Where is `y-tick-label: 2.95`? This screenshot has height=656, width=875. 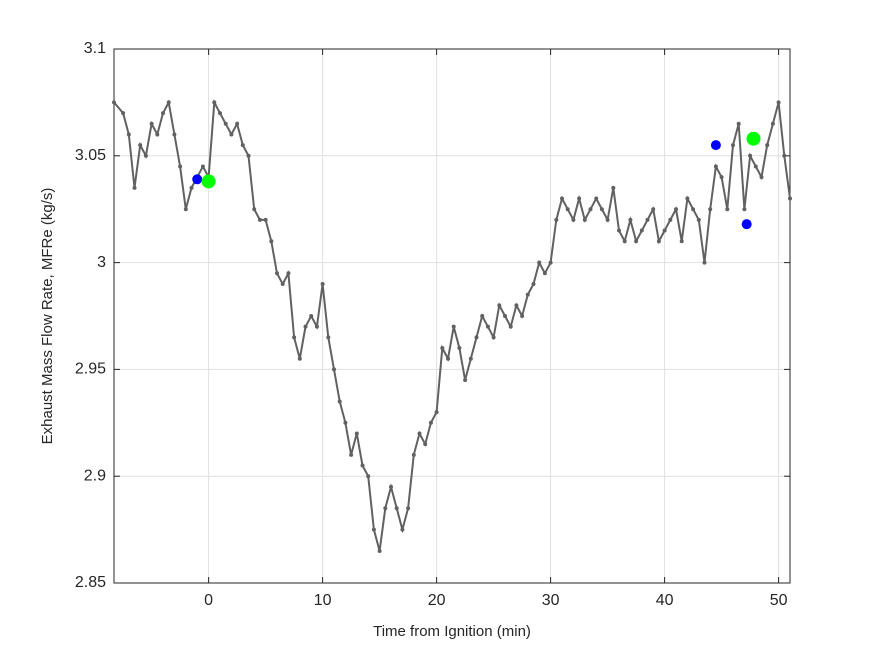
y-tick-label: 2.95 is located at coordinates (90, 369).